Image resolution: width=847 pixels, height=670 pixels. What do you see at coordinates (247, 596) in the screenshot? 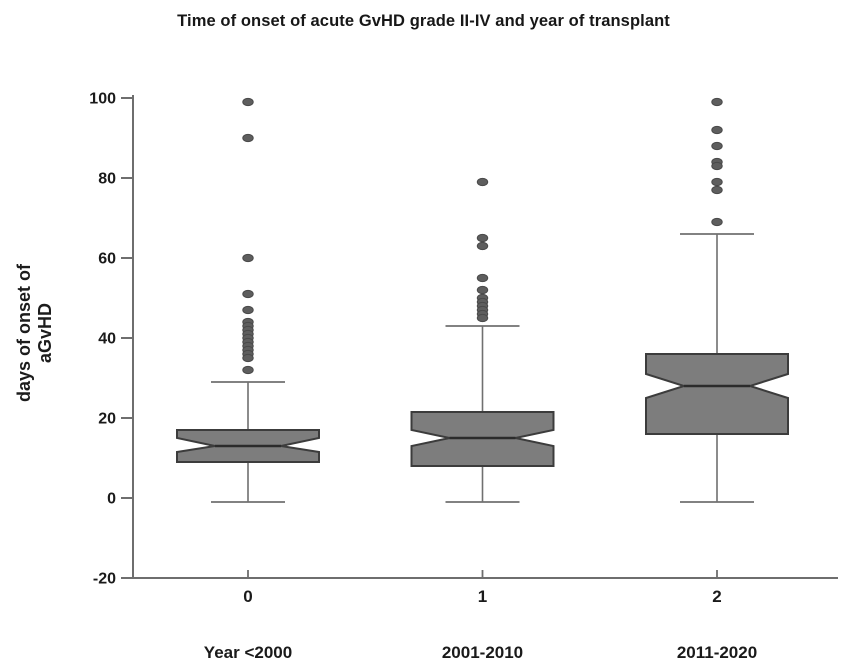
I see `x-tick-label: 0` at bounding box center [247, 596].